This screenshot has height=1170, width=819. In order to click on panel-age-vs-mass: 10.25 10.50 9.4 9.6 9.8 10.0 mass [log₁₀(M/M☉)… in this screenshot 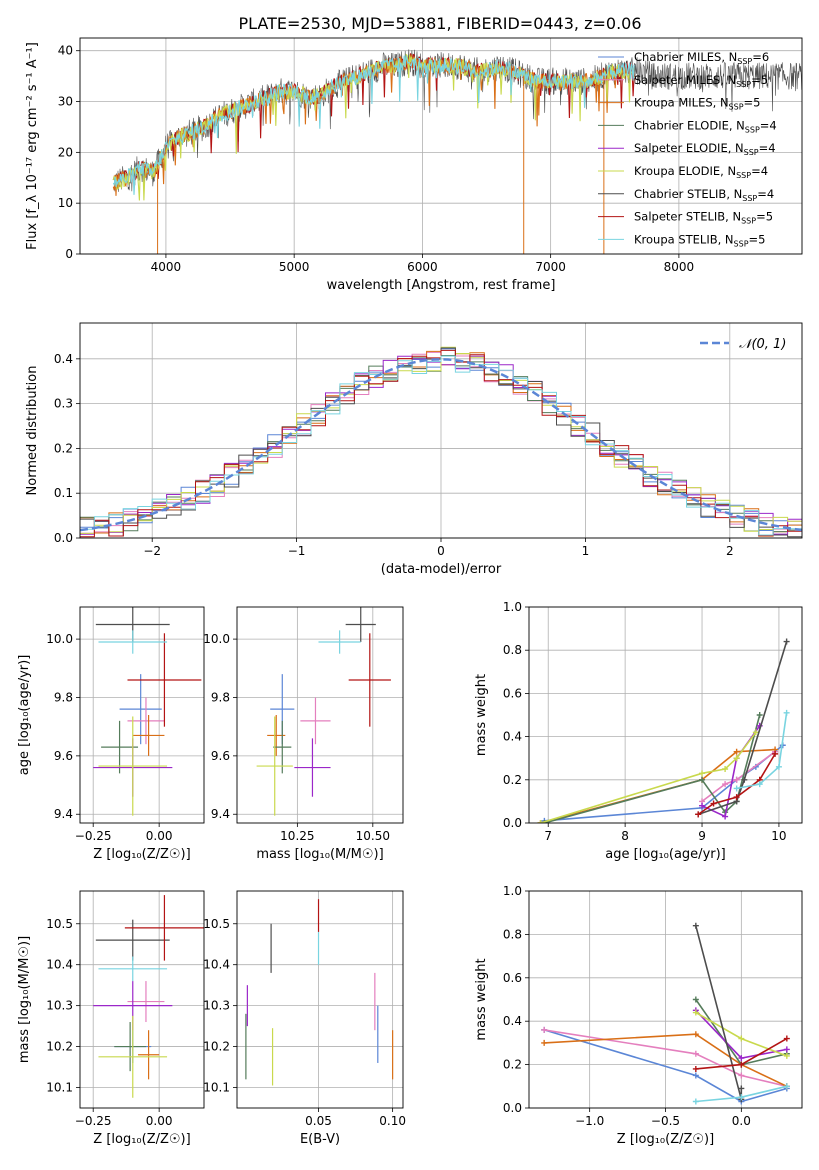, I will do `click(303, 734)`.